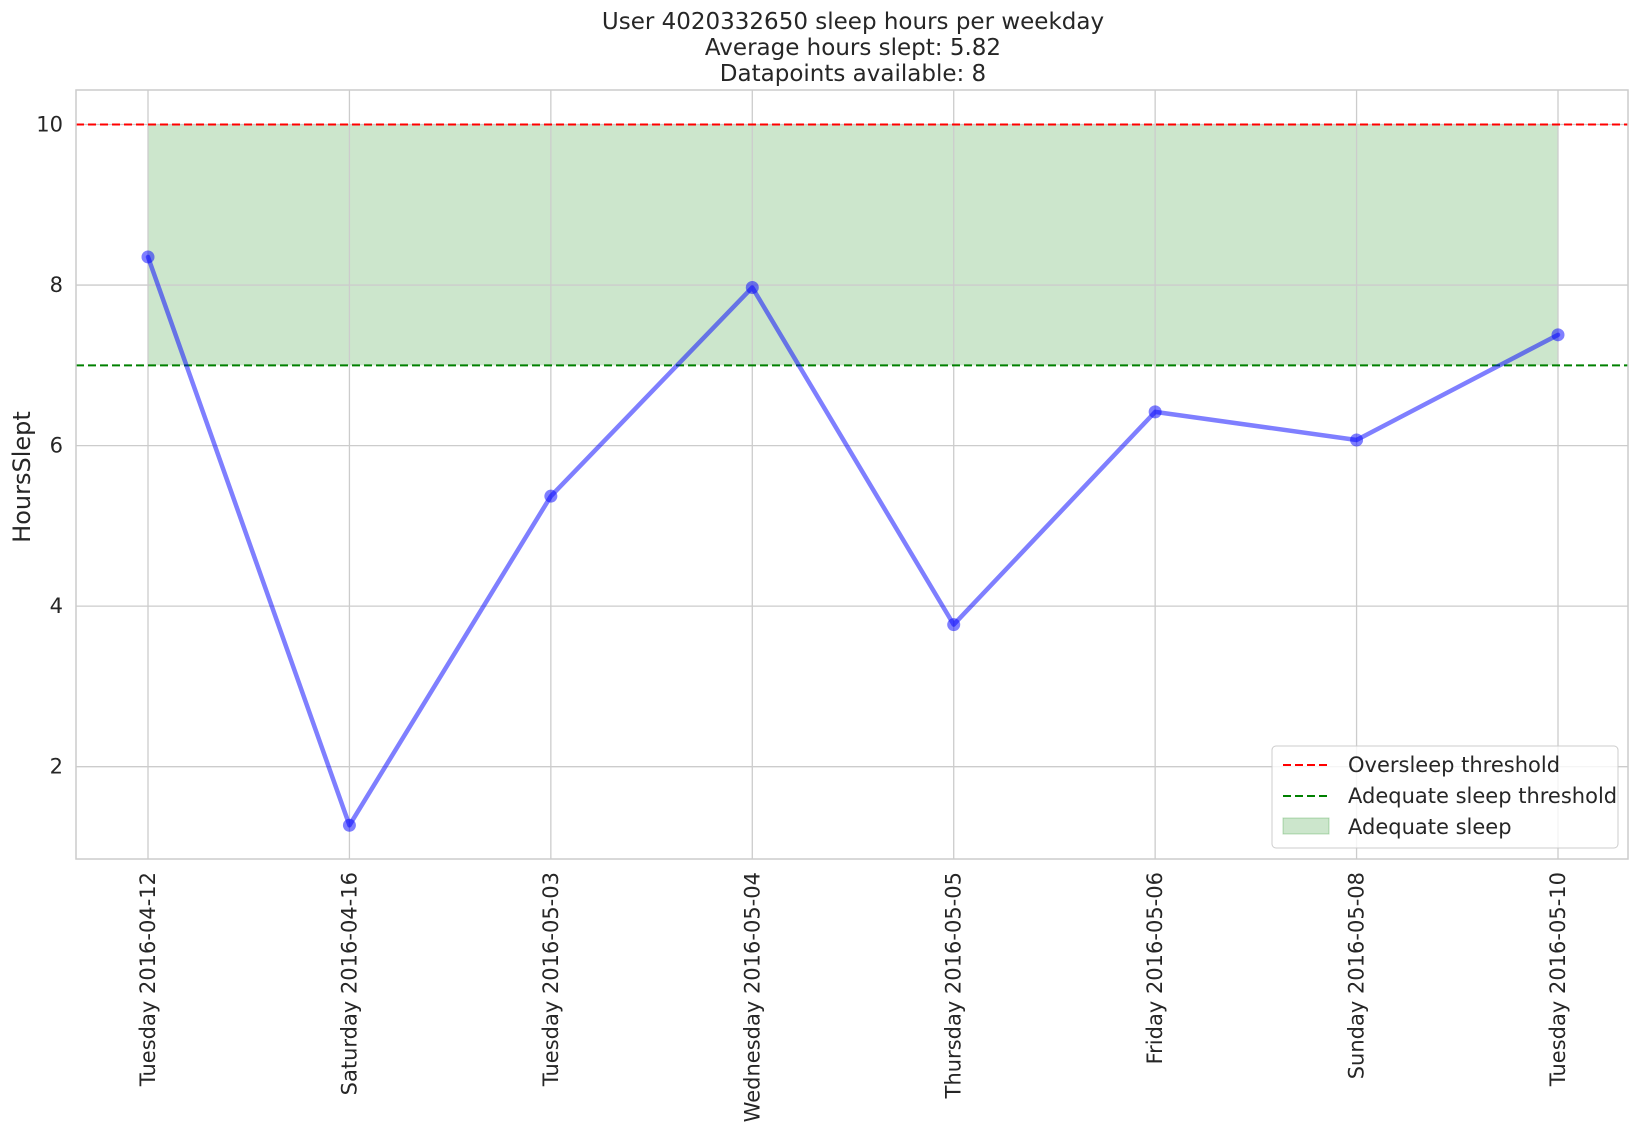 Image resolution: width=1637 pixels, height=1130 pixels. Describe the element at coordinates (853, 22) in the screenshot. I see `chart-title-line-1: User 4020332650 sleep hours per weekday` at that location.